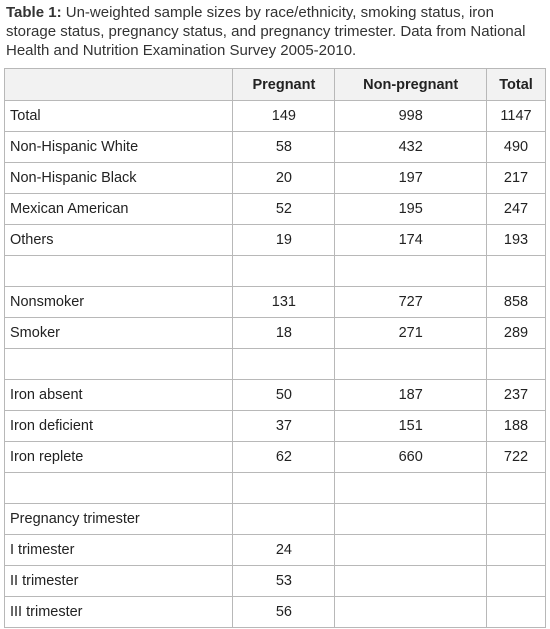  What do you see at coordinates (118, 302) in the screenshot?
I see `row-label: Nonsmoker` at bounding box center [118, 302].